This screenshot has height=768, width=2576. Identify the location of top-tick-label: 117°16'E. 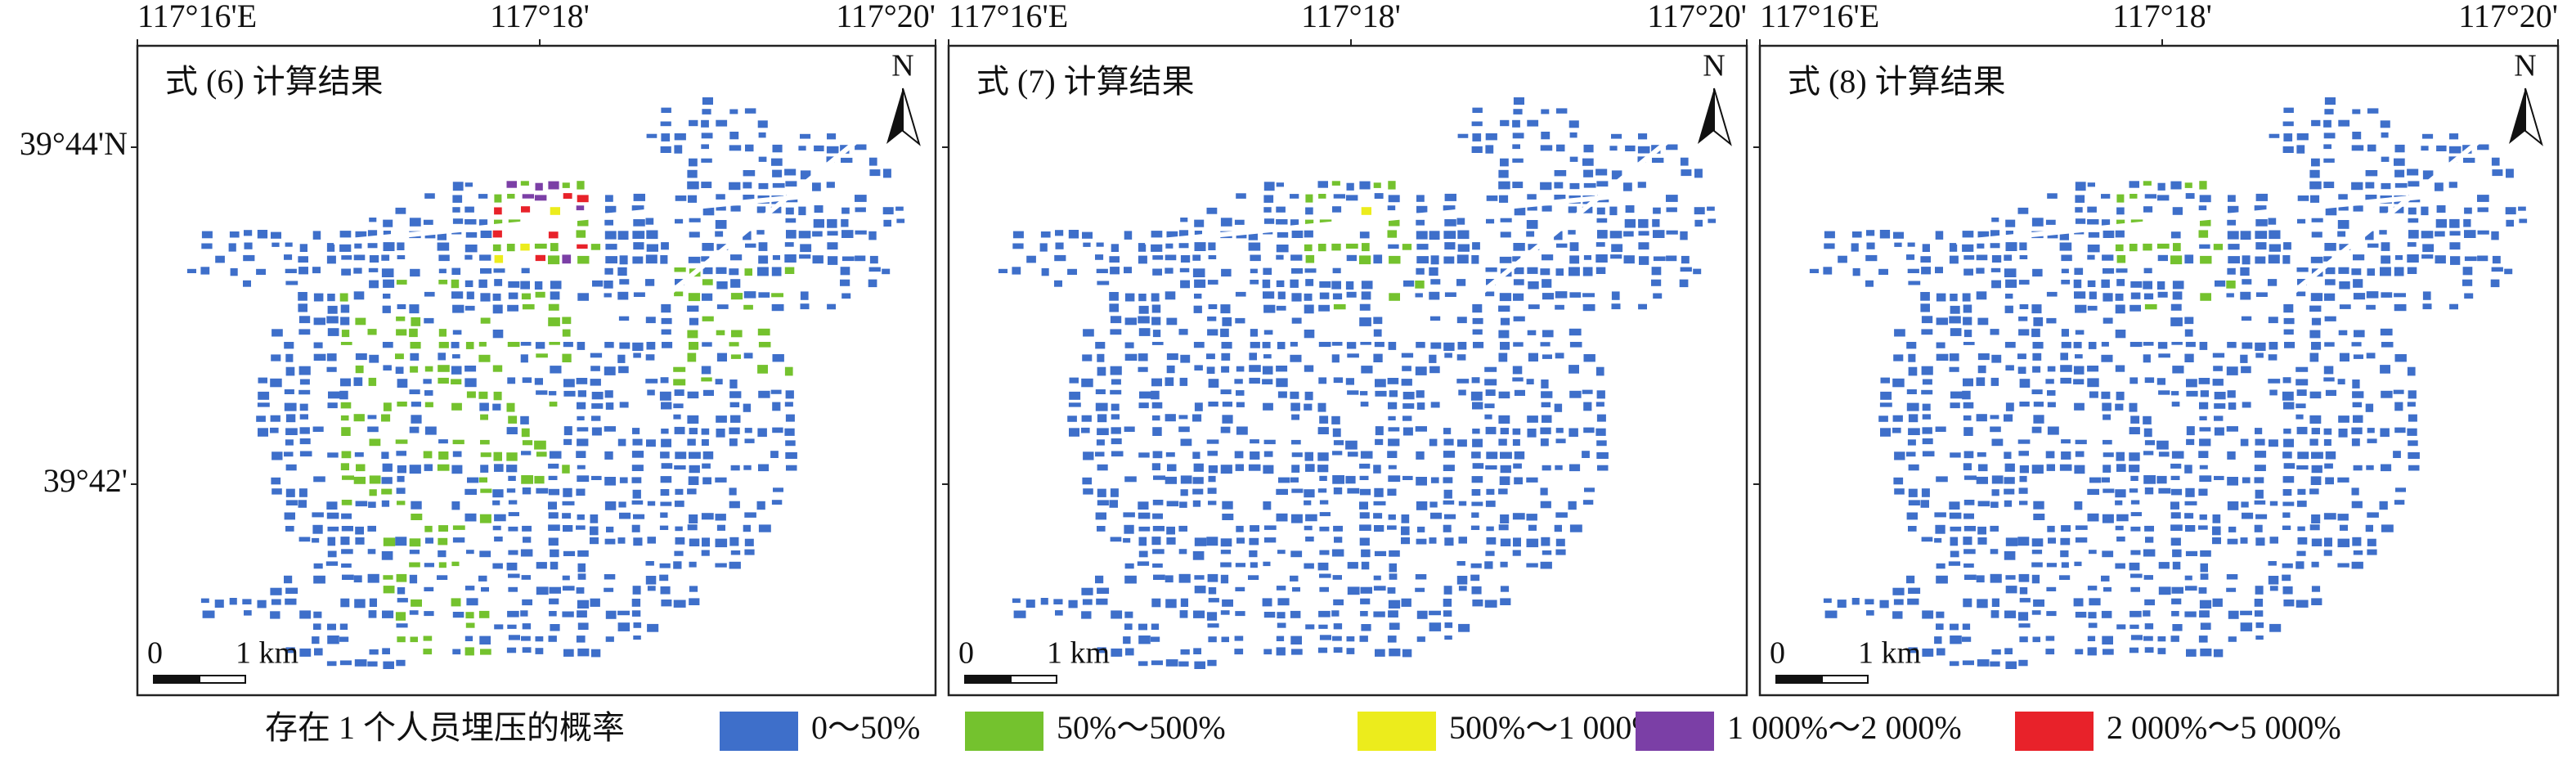
(1820, 17).